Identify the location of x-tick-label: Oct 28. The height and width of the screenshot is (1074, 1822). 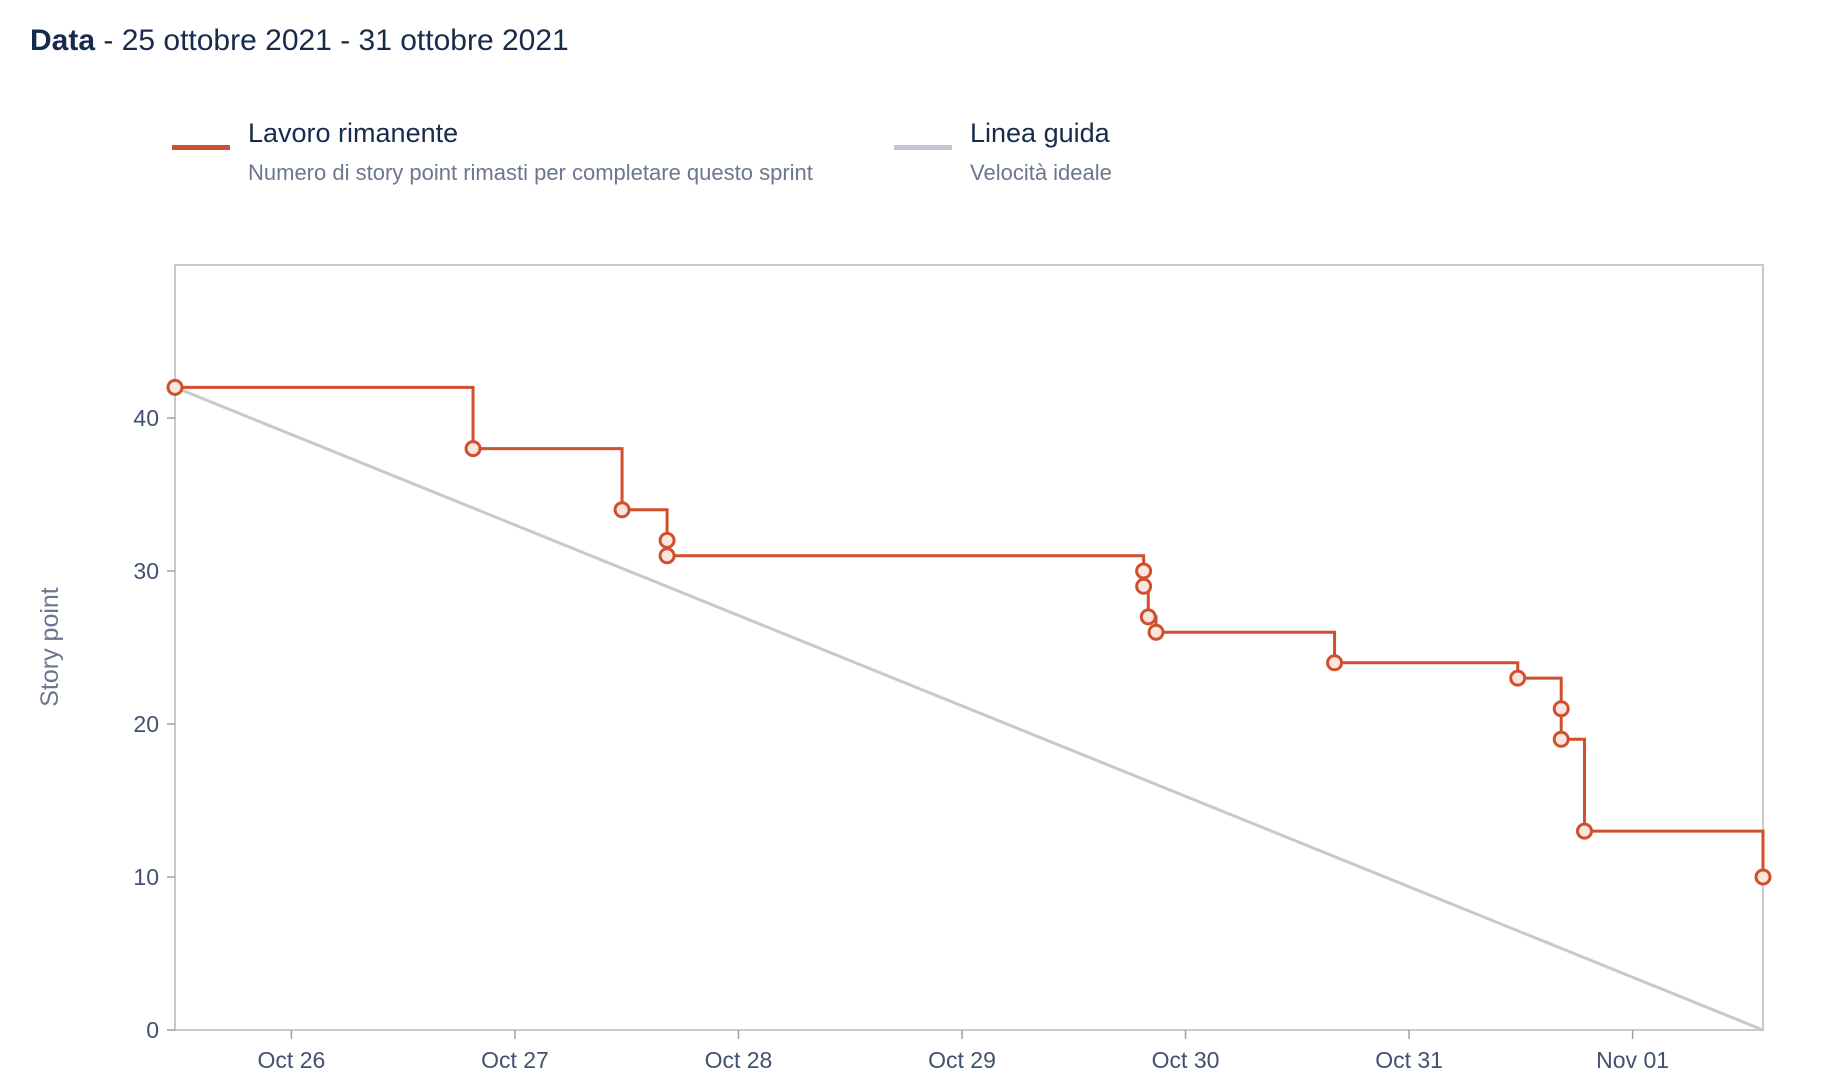
(739, 1060).